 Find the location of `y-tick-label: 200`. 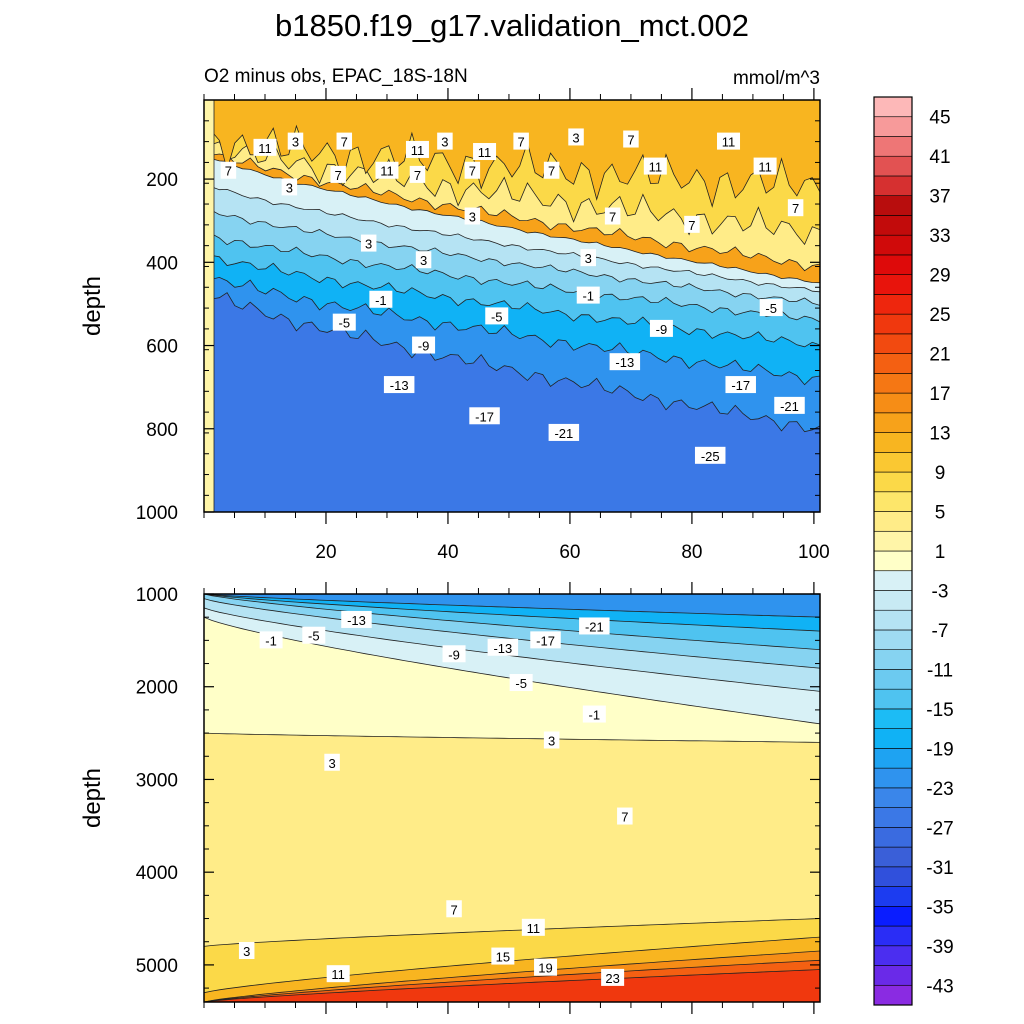

y-tick-label: 200 is located at coordinates (162, 180).